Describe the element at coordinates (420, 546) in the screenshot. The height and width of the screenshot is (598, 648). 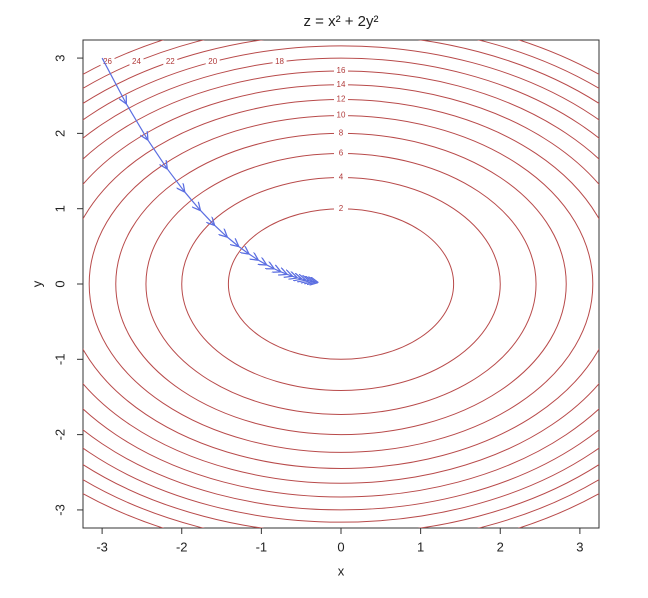
I see `x-tick-label: 1` at that location.